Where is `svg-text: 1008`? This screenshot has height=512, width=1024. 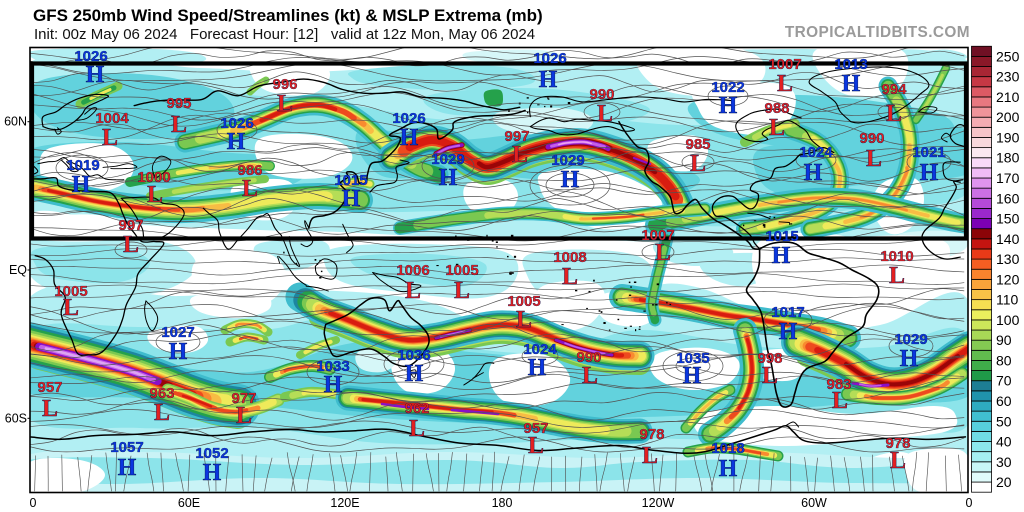 svg-text: 1008 is located at coordinates (569, 257).